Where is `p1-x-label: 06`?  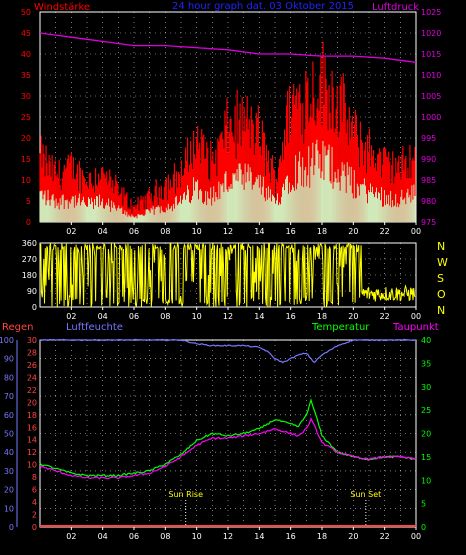
p1-x-label: 06 is located at coordinates (134, 231).